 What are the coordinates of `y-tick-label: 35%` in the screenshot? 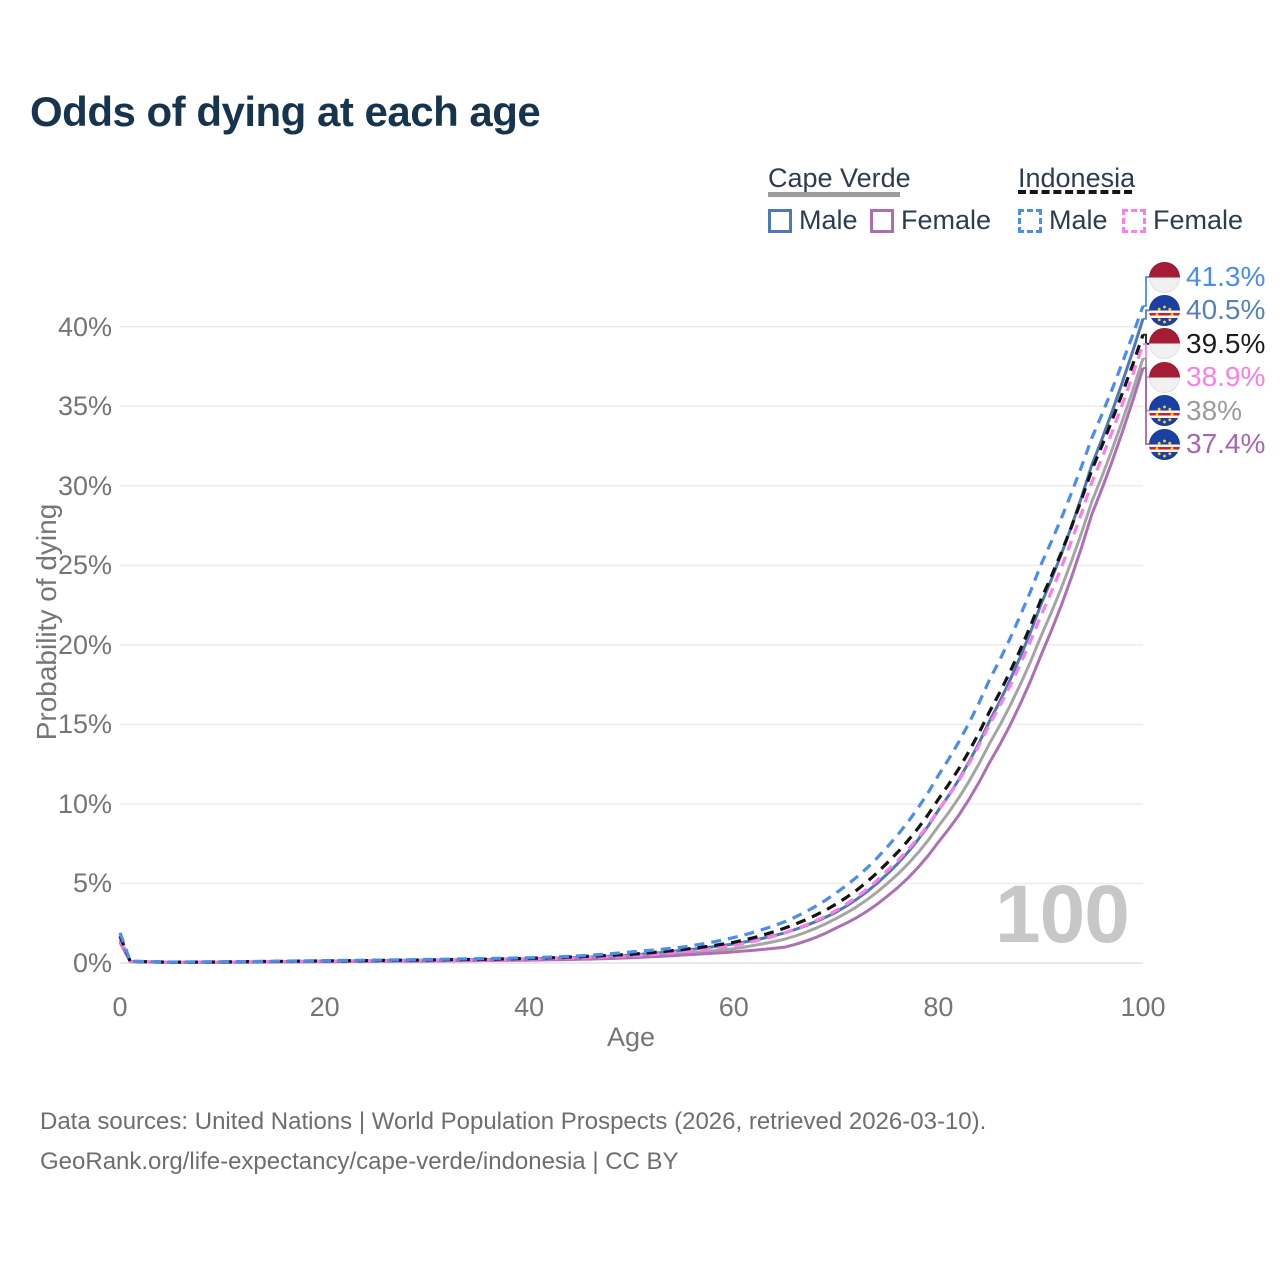 It's located at (84, 406).